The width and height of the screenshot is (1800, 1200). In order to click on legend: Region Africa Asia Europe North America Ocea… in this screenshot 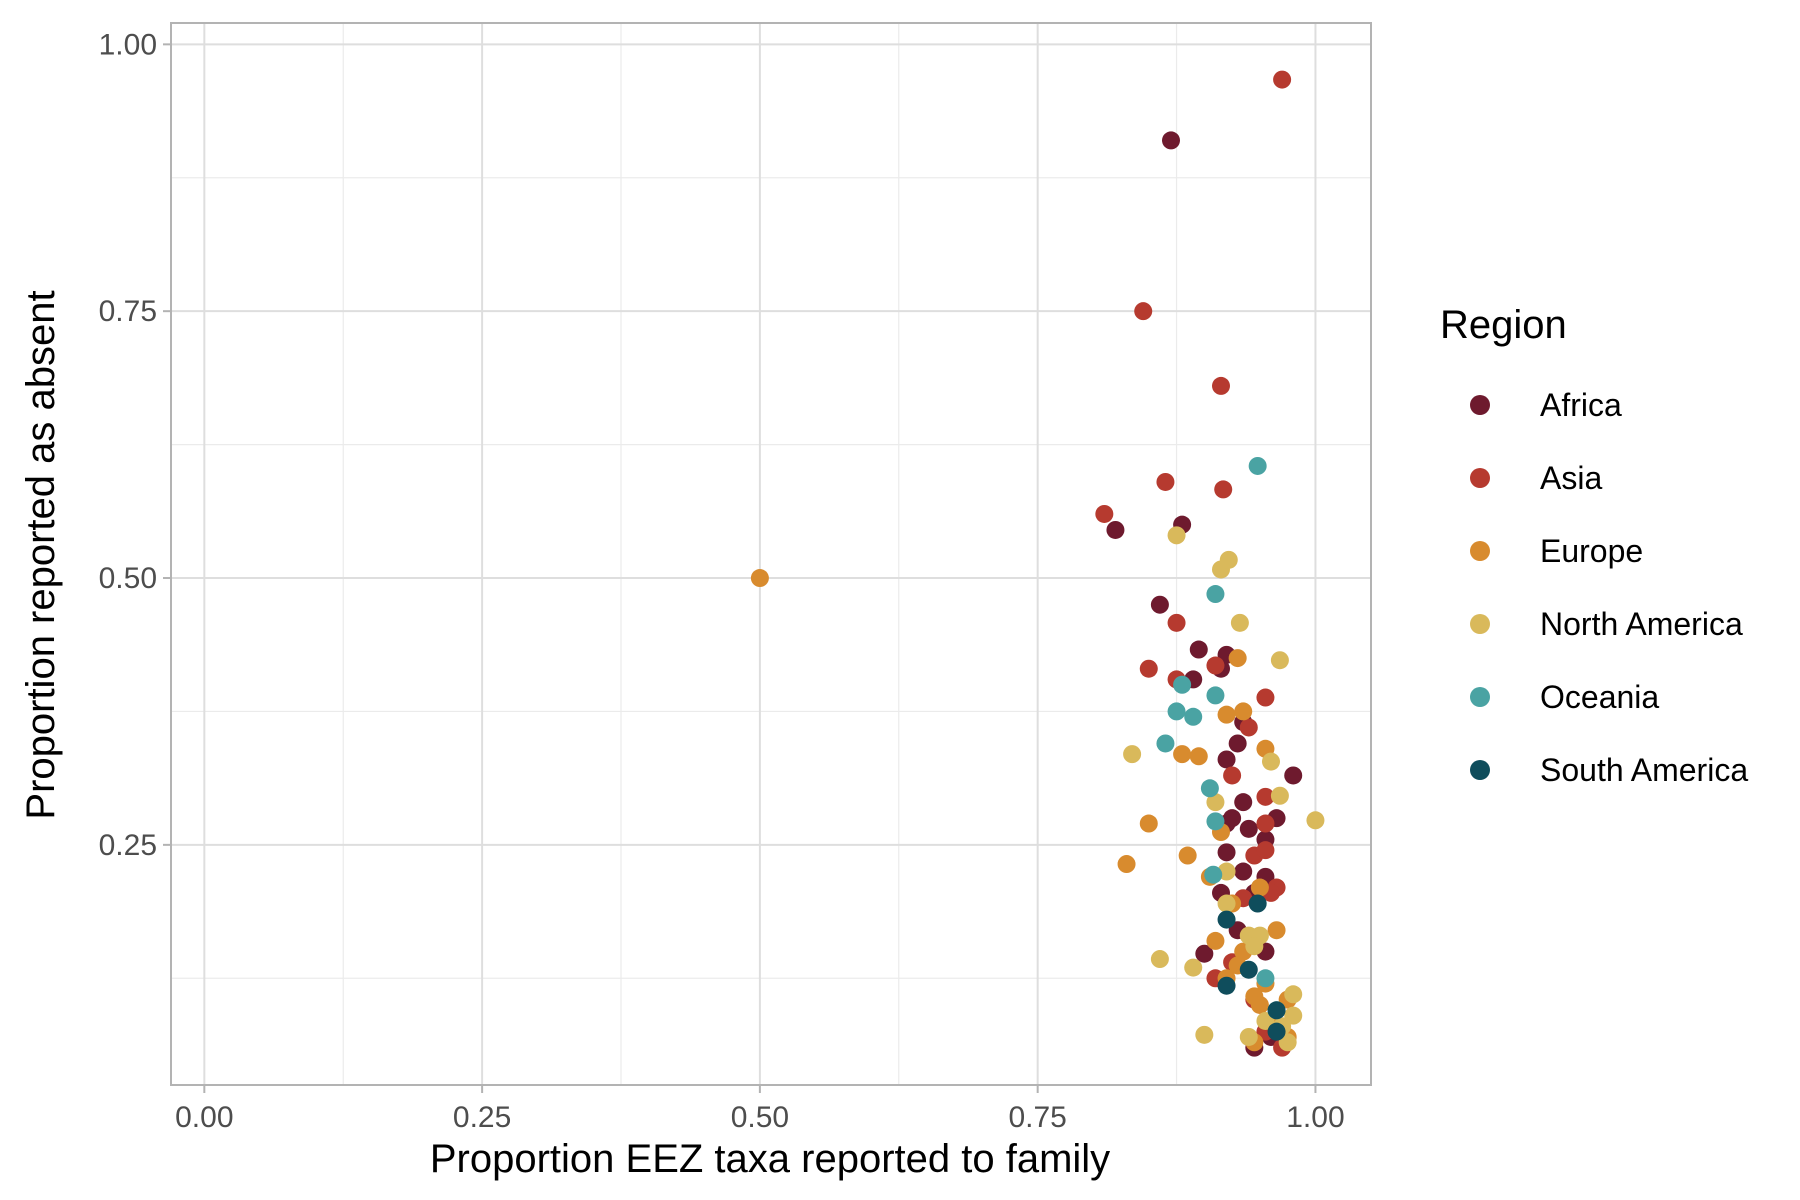, I will do `click(1594, 545)`.